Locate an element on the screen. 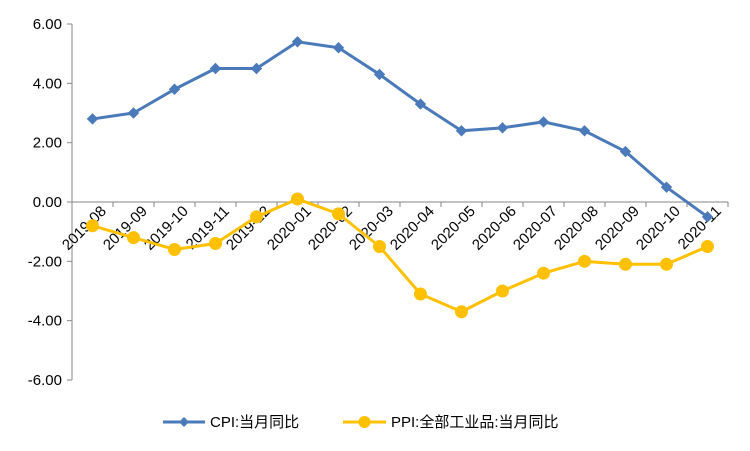  x-tick-label: 2020-04 is located at coordinates (412, 228).